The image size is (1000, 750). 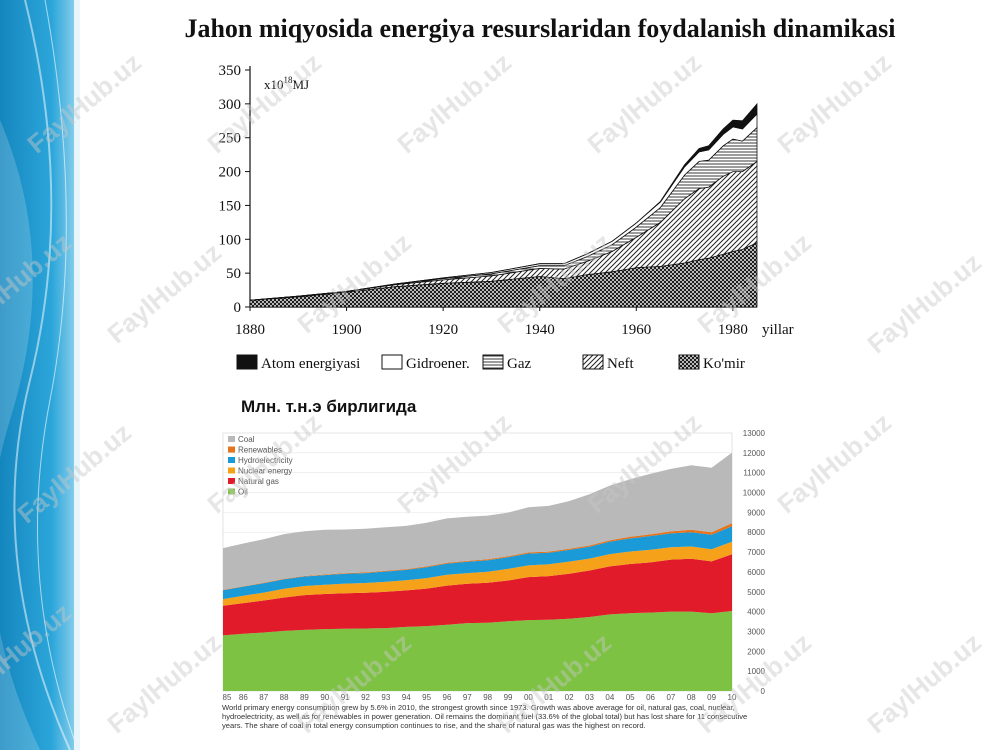 What do you see at coordinates (691, 697) in the screenshot?
I see `x-tick-label: 08` at bounding box center [691, 697].